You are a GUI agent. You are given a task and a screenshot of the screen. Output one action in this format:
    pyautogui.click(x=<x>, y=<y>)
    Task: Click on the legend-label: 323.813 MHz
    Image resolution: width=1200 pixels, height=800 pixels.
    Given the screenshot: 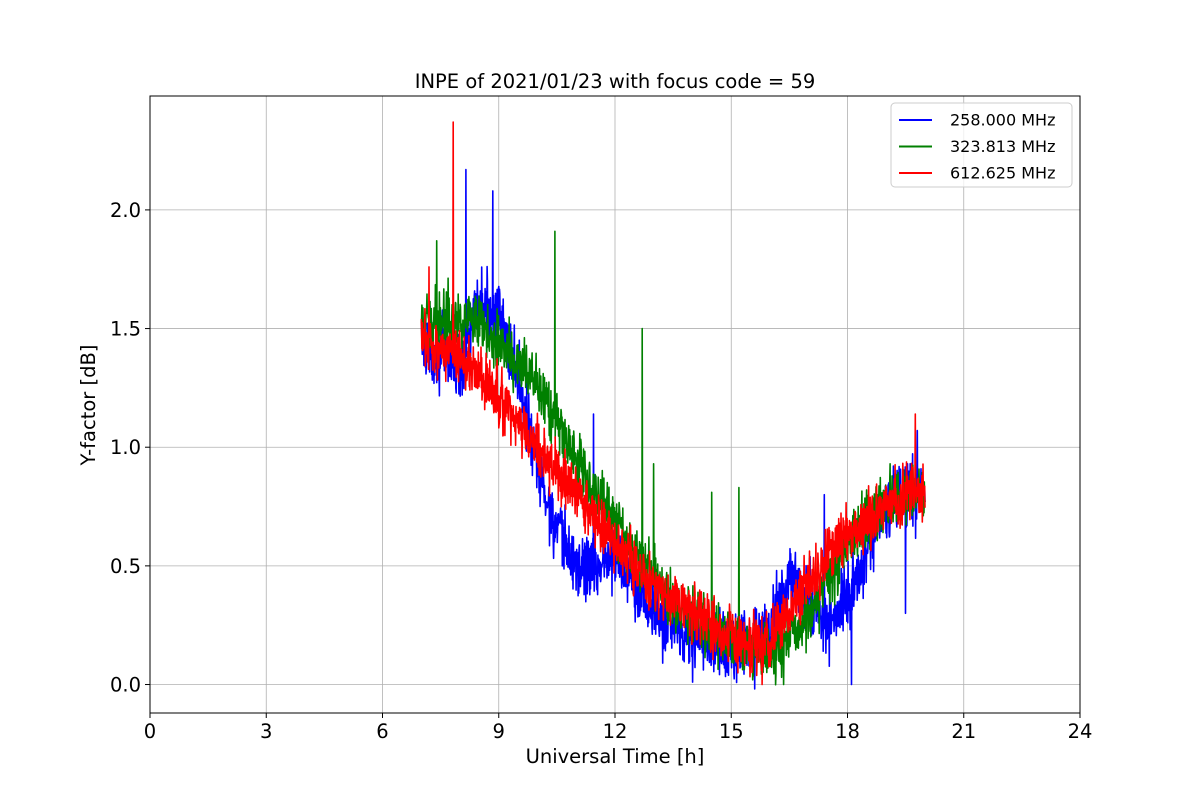 What is the action you would take?
    pyautogui.click(x=1002, y=146)
    